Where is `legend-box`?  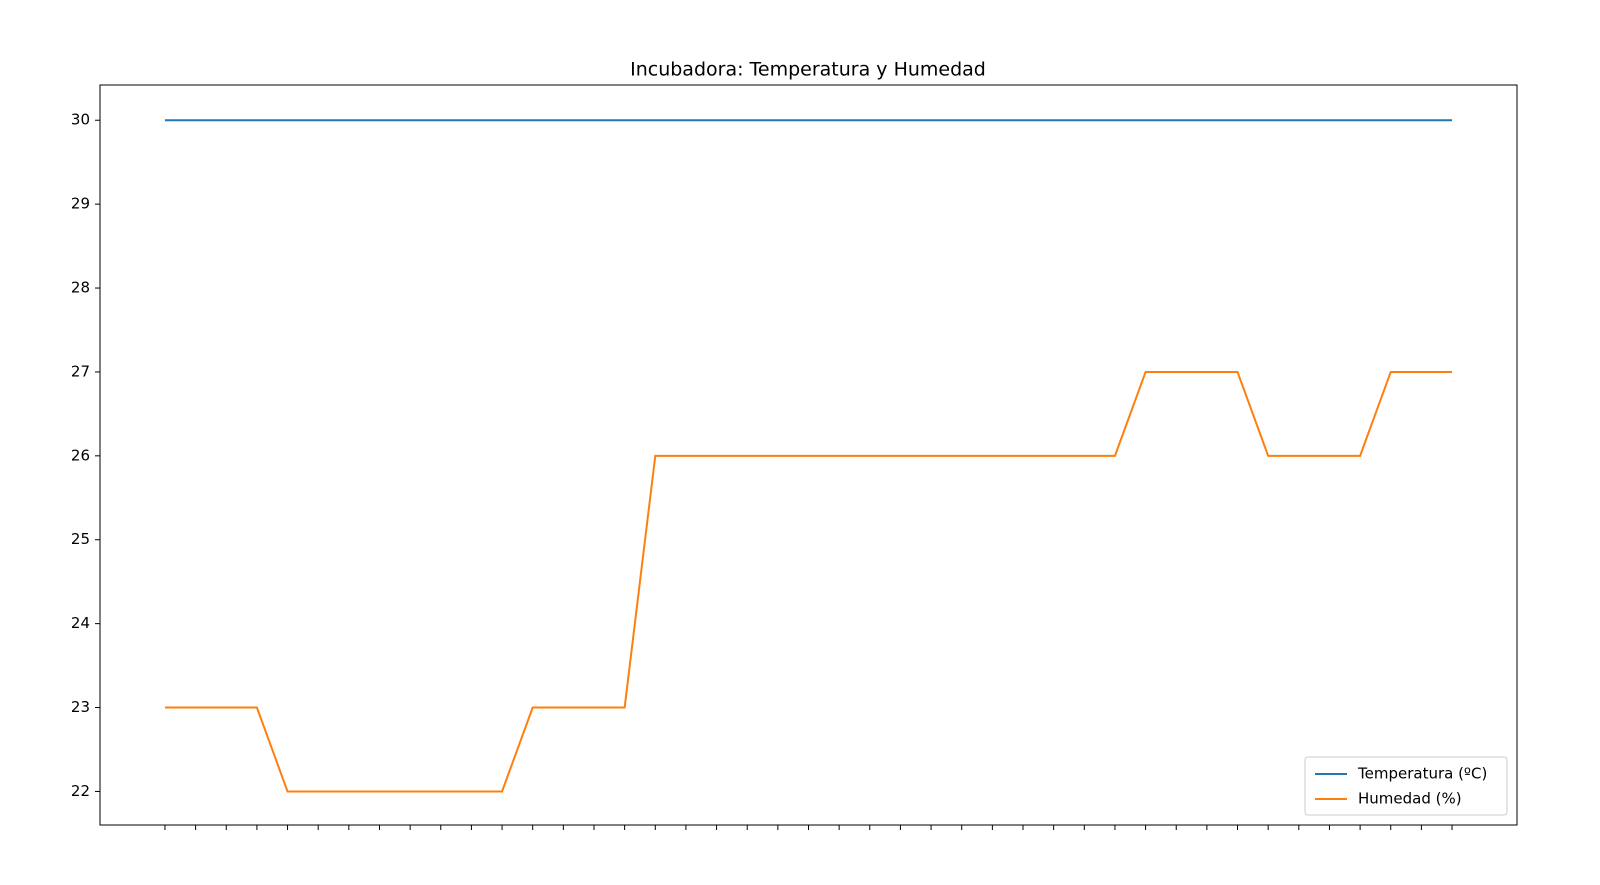 legend-box is located at coordinates (1406, 786).